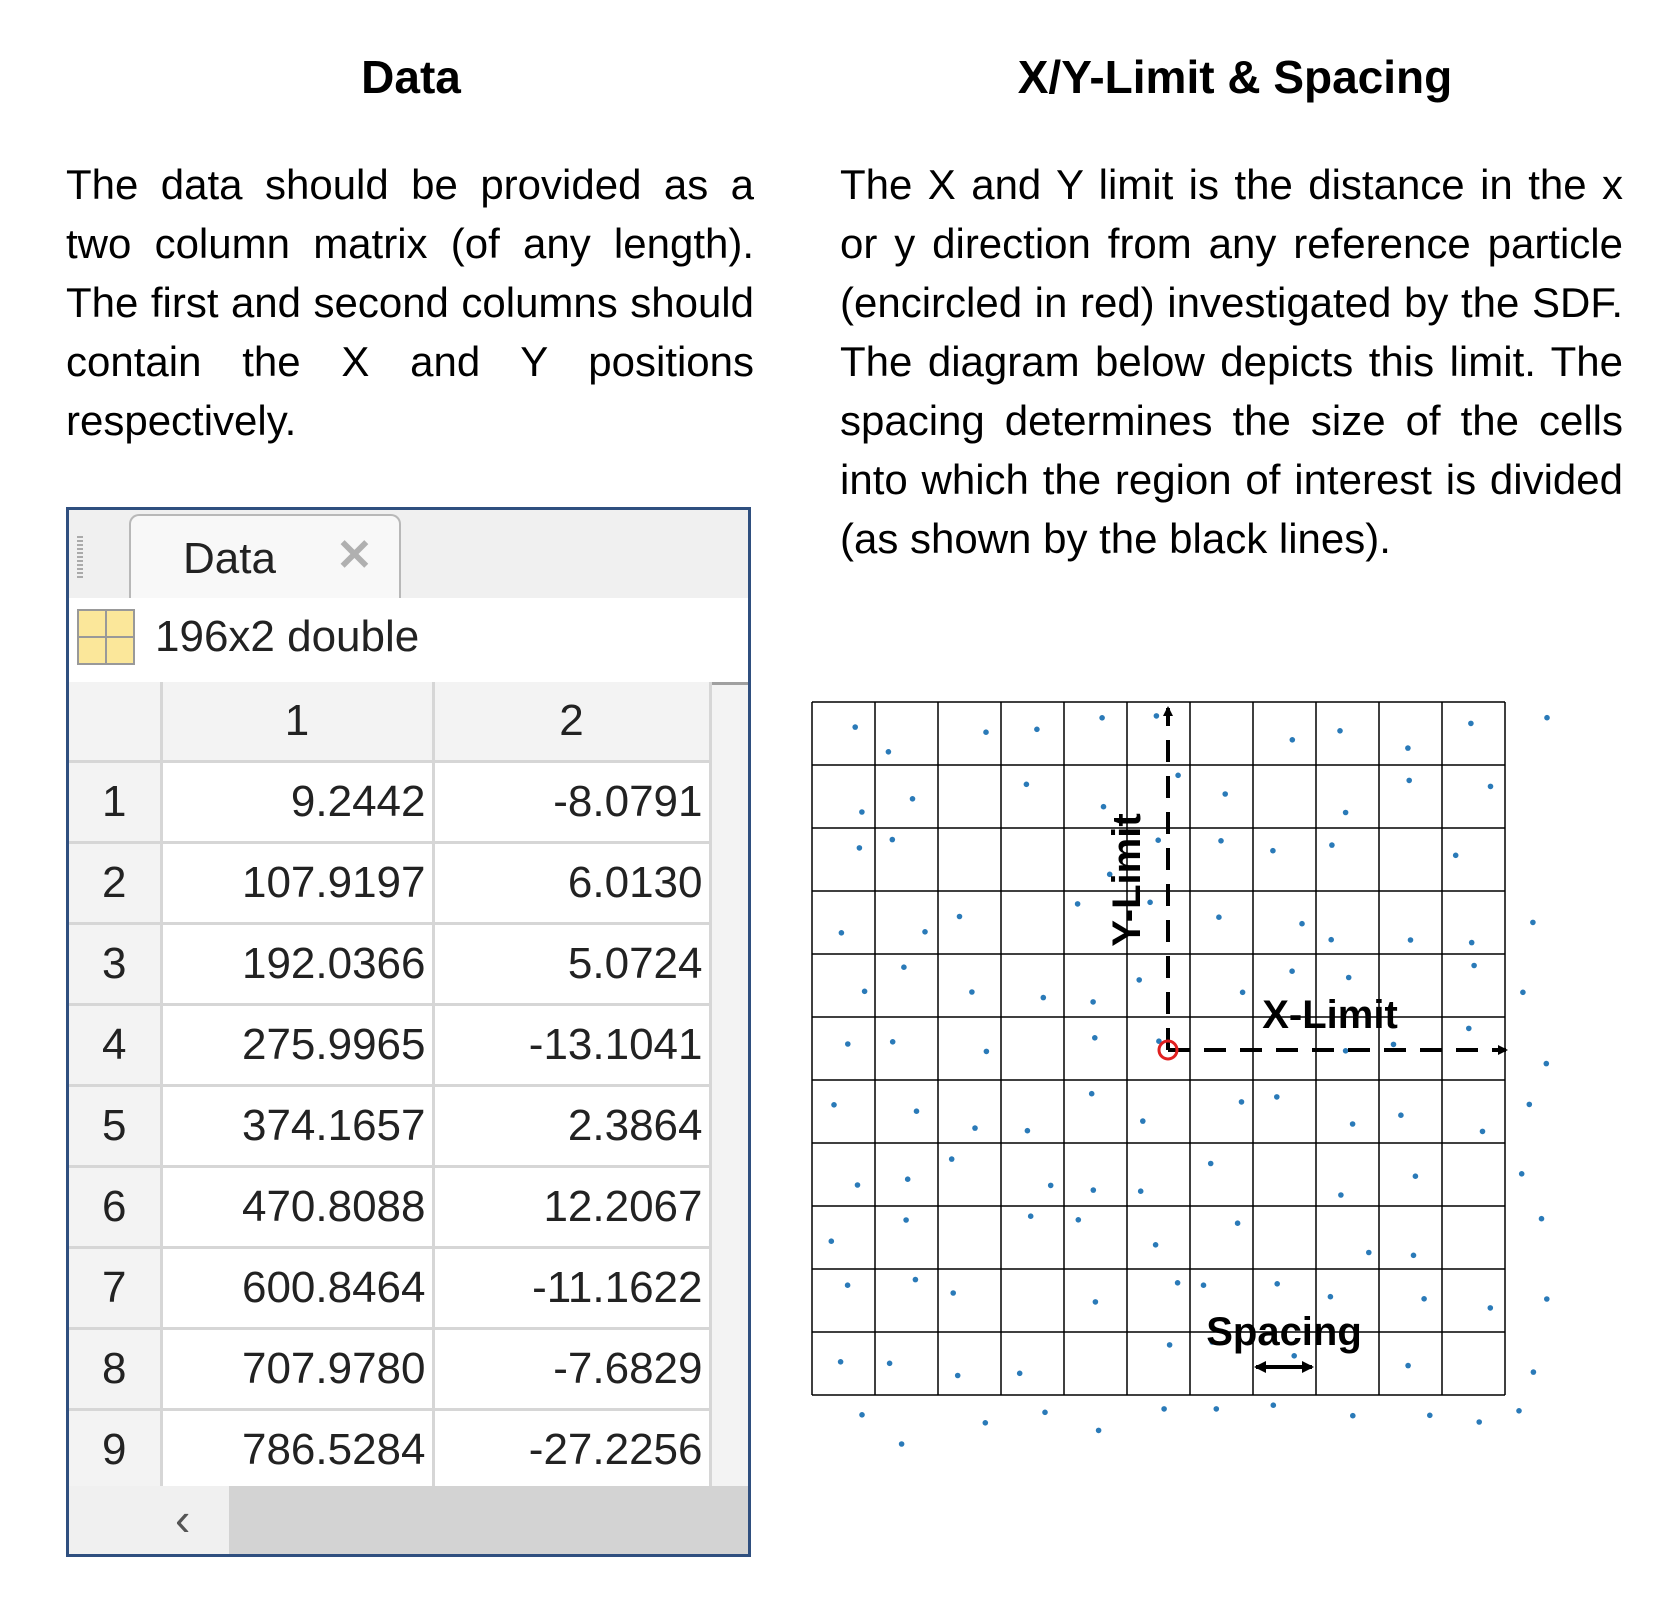  I want to click on table-cell: 5.0724, so click(572, 964).